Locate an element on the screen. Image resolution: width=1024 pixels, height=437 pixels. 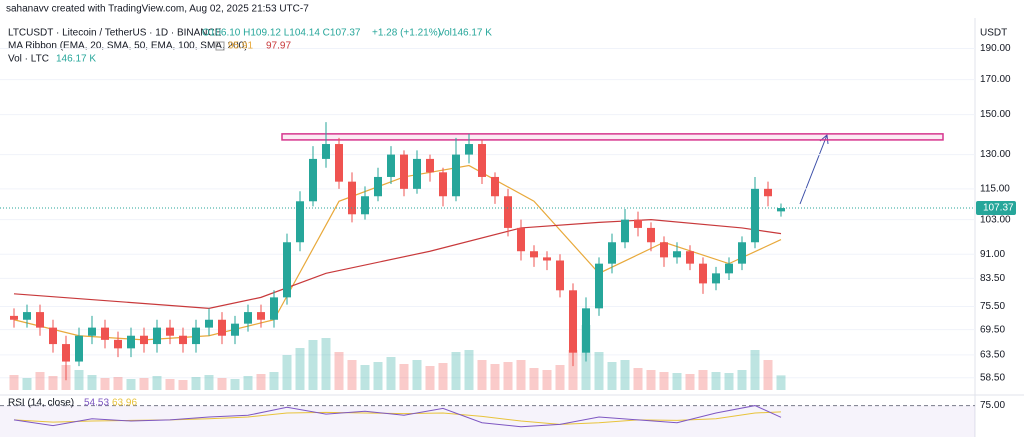
resistance-zone is located at coordinates (612, 137).